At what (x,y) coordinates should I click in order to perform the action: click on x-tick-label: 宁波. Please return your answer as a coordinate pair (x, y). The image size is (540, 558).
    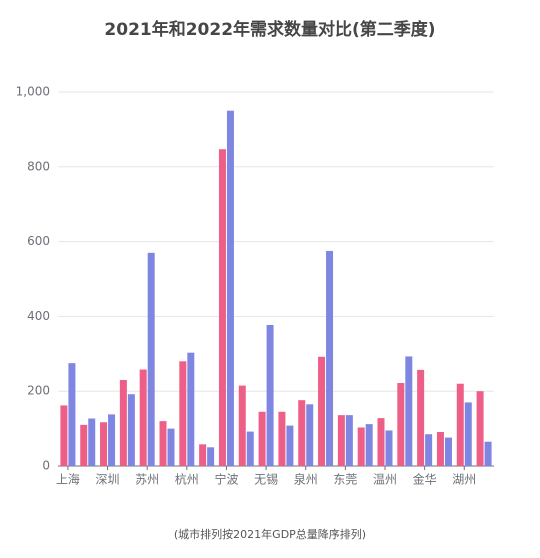
    Looking at the image, I should click on (226, 479).